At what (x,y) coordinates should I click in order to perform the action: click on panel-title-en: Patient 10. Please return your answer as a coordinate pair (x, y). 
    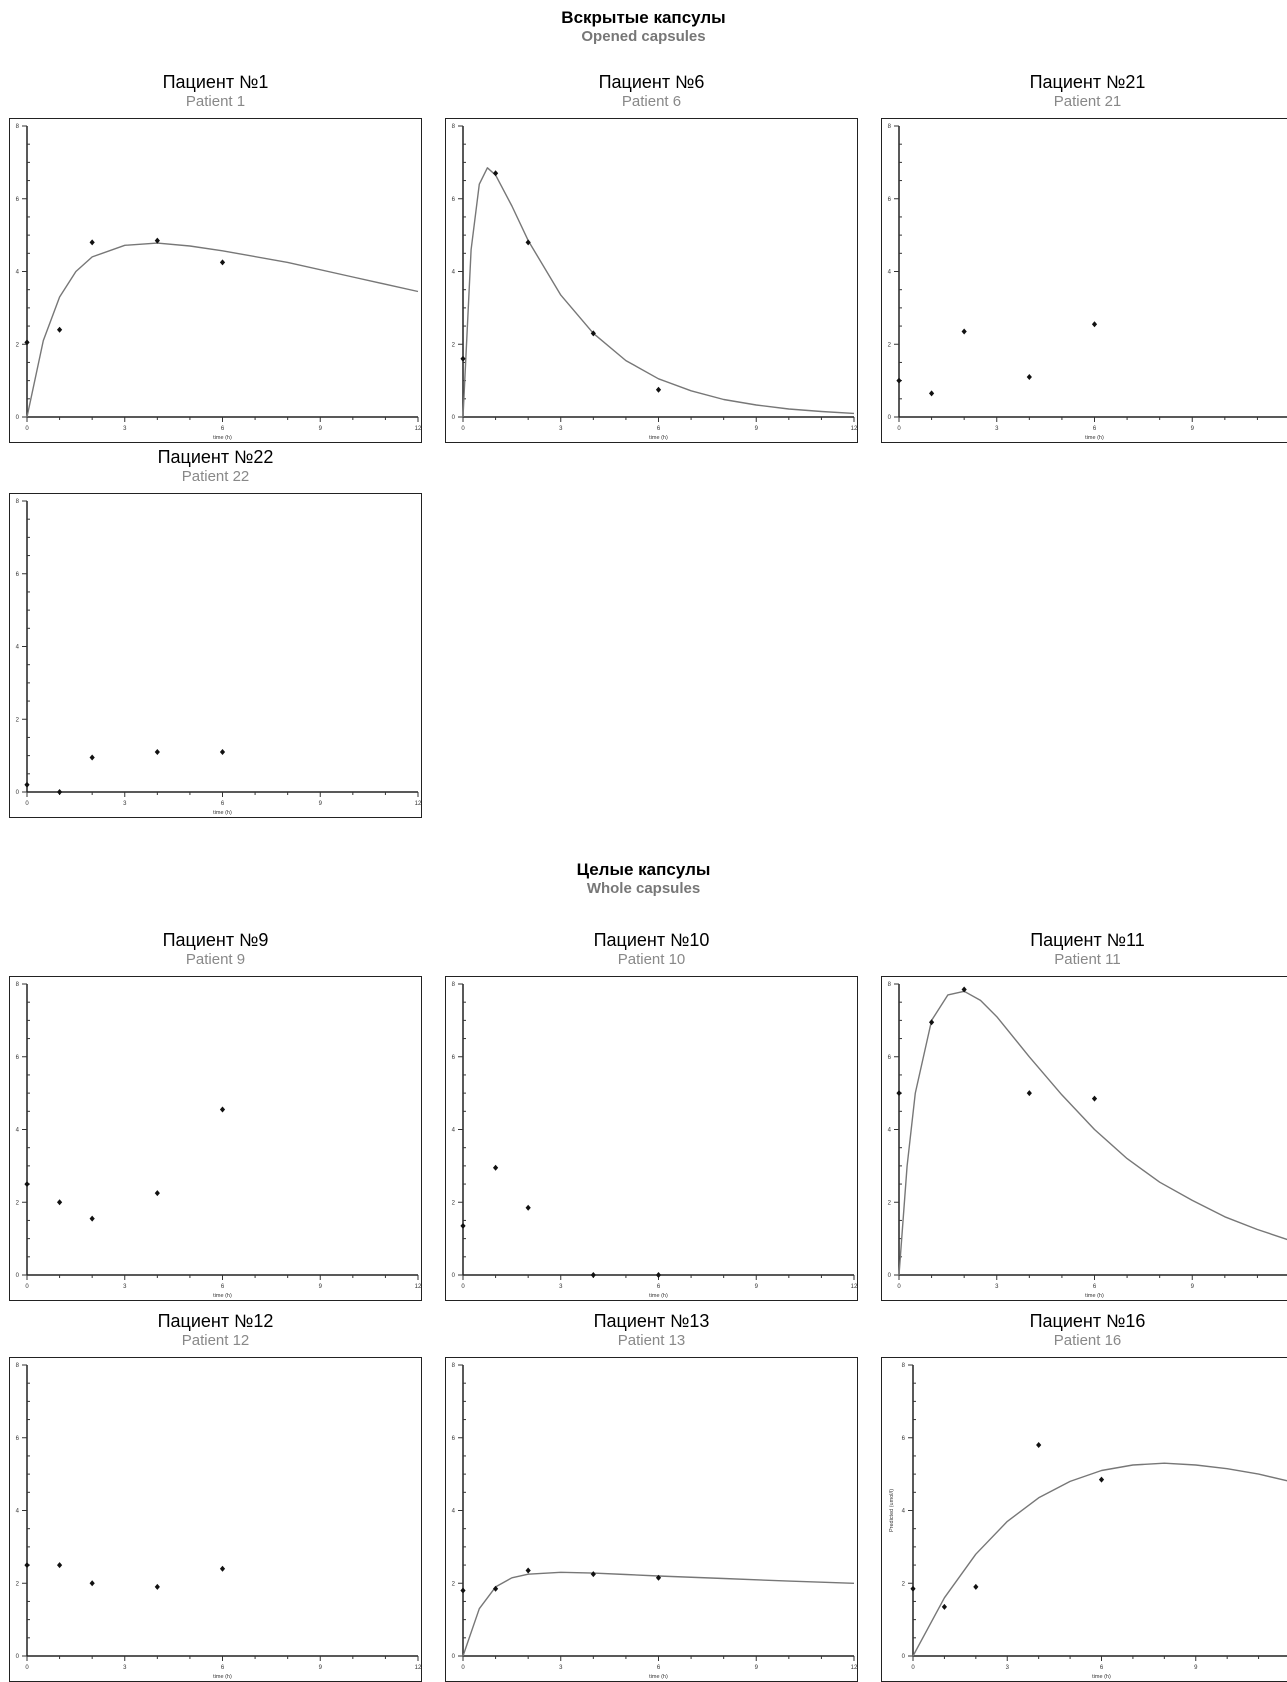
    Looking at the image, I should click on (651, 960).